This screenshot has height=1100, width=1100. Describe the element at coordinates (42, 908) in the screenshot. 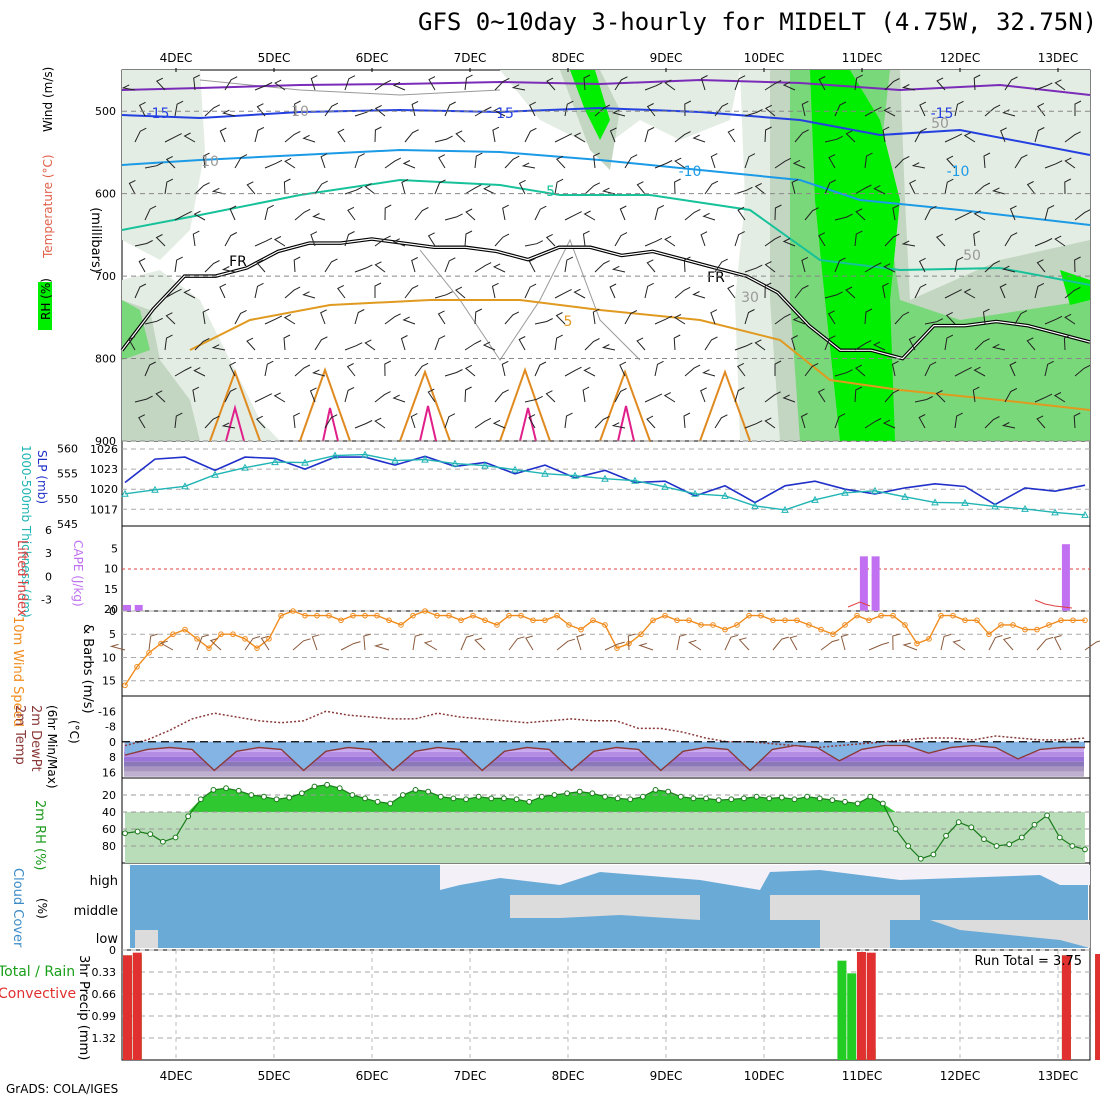

I see `cloud-unit-label: (%)` at that location.